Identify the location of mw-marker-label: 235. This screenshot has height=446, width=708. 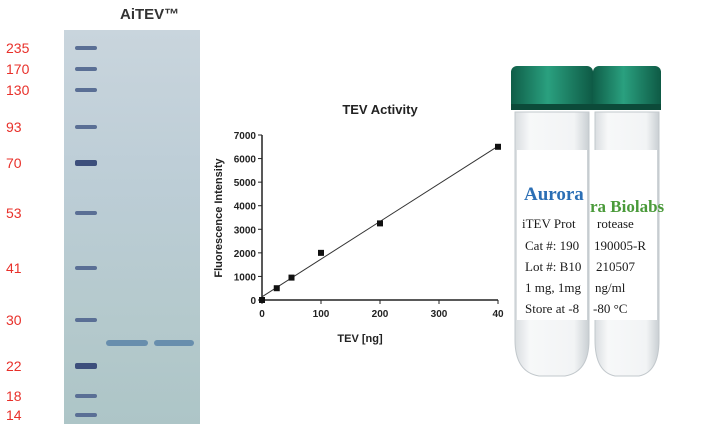
(18, 48).